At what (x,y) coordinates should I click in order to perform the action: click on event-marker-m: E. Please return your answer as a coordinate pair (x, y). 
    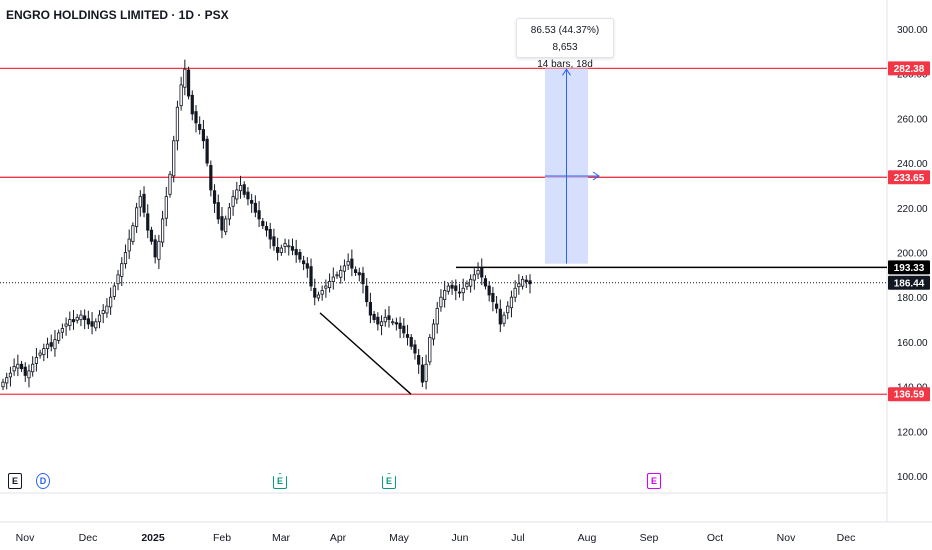
    Looking at the image, I should click on (654, 481).